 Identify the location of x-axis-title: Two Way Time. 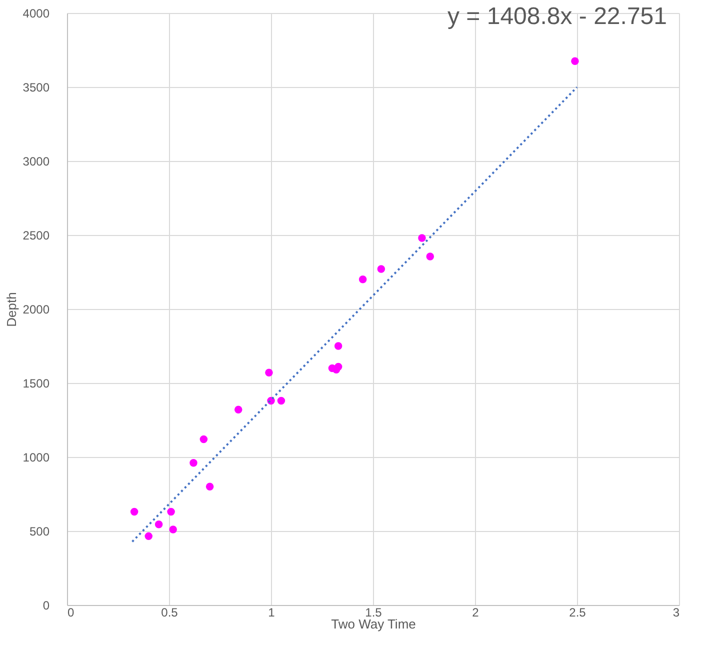
(373, 624).